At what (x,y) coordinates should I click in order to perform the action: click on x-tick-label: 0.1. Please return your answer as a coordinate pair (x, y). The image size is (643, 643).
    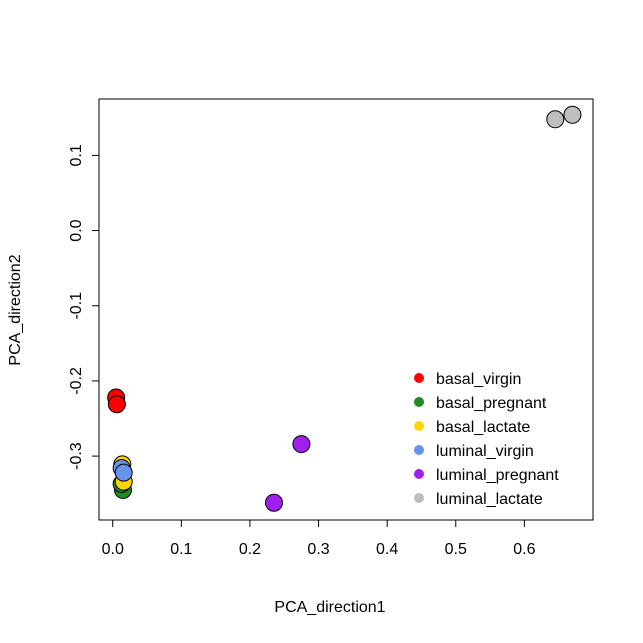
    Looking at the image, I should click on (181, 549).